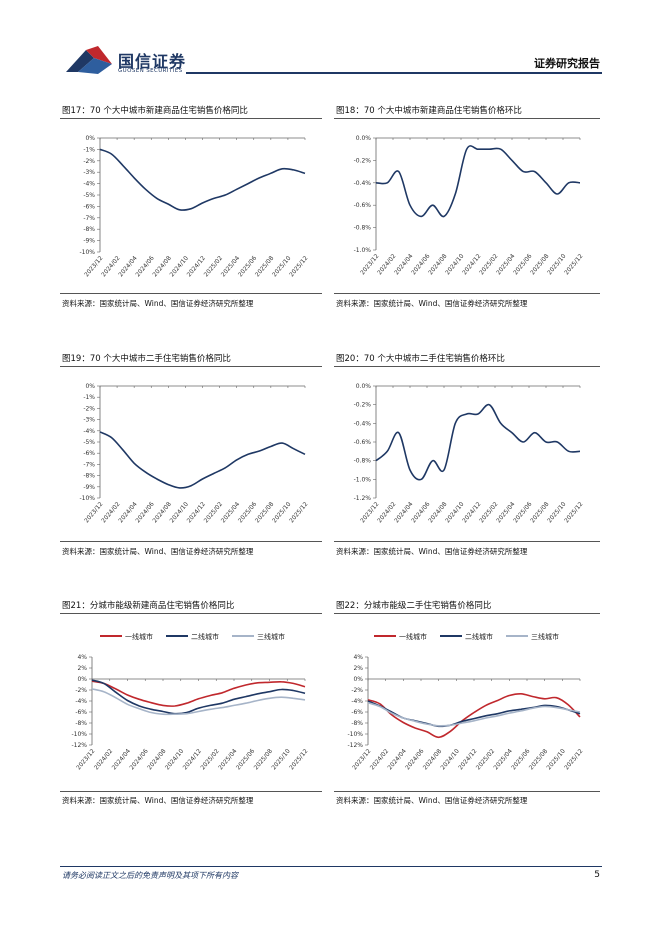 Image resolution: width=662 pixels, height=936 pixels. I want to click on figure-22-bottom-rule, so click(467, 791).